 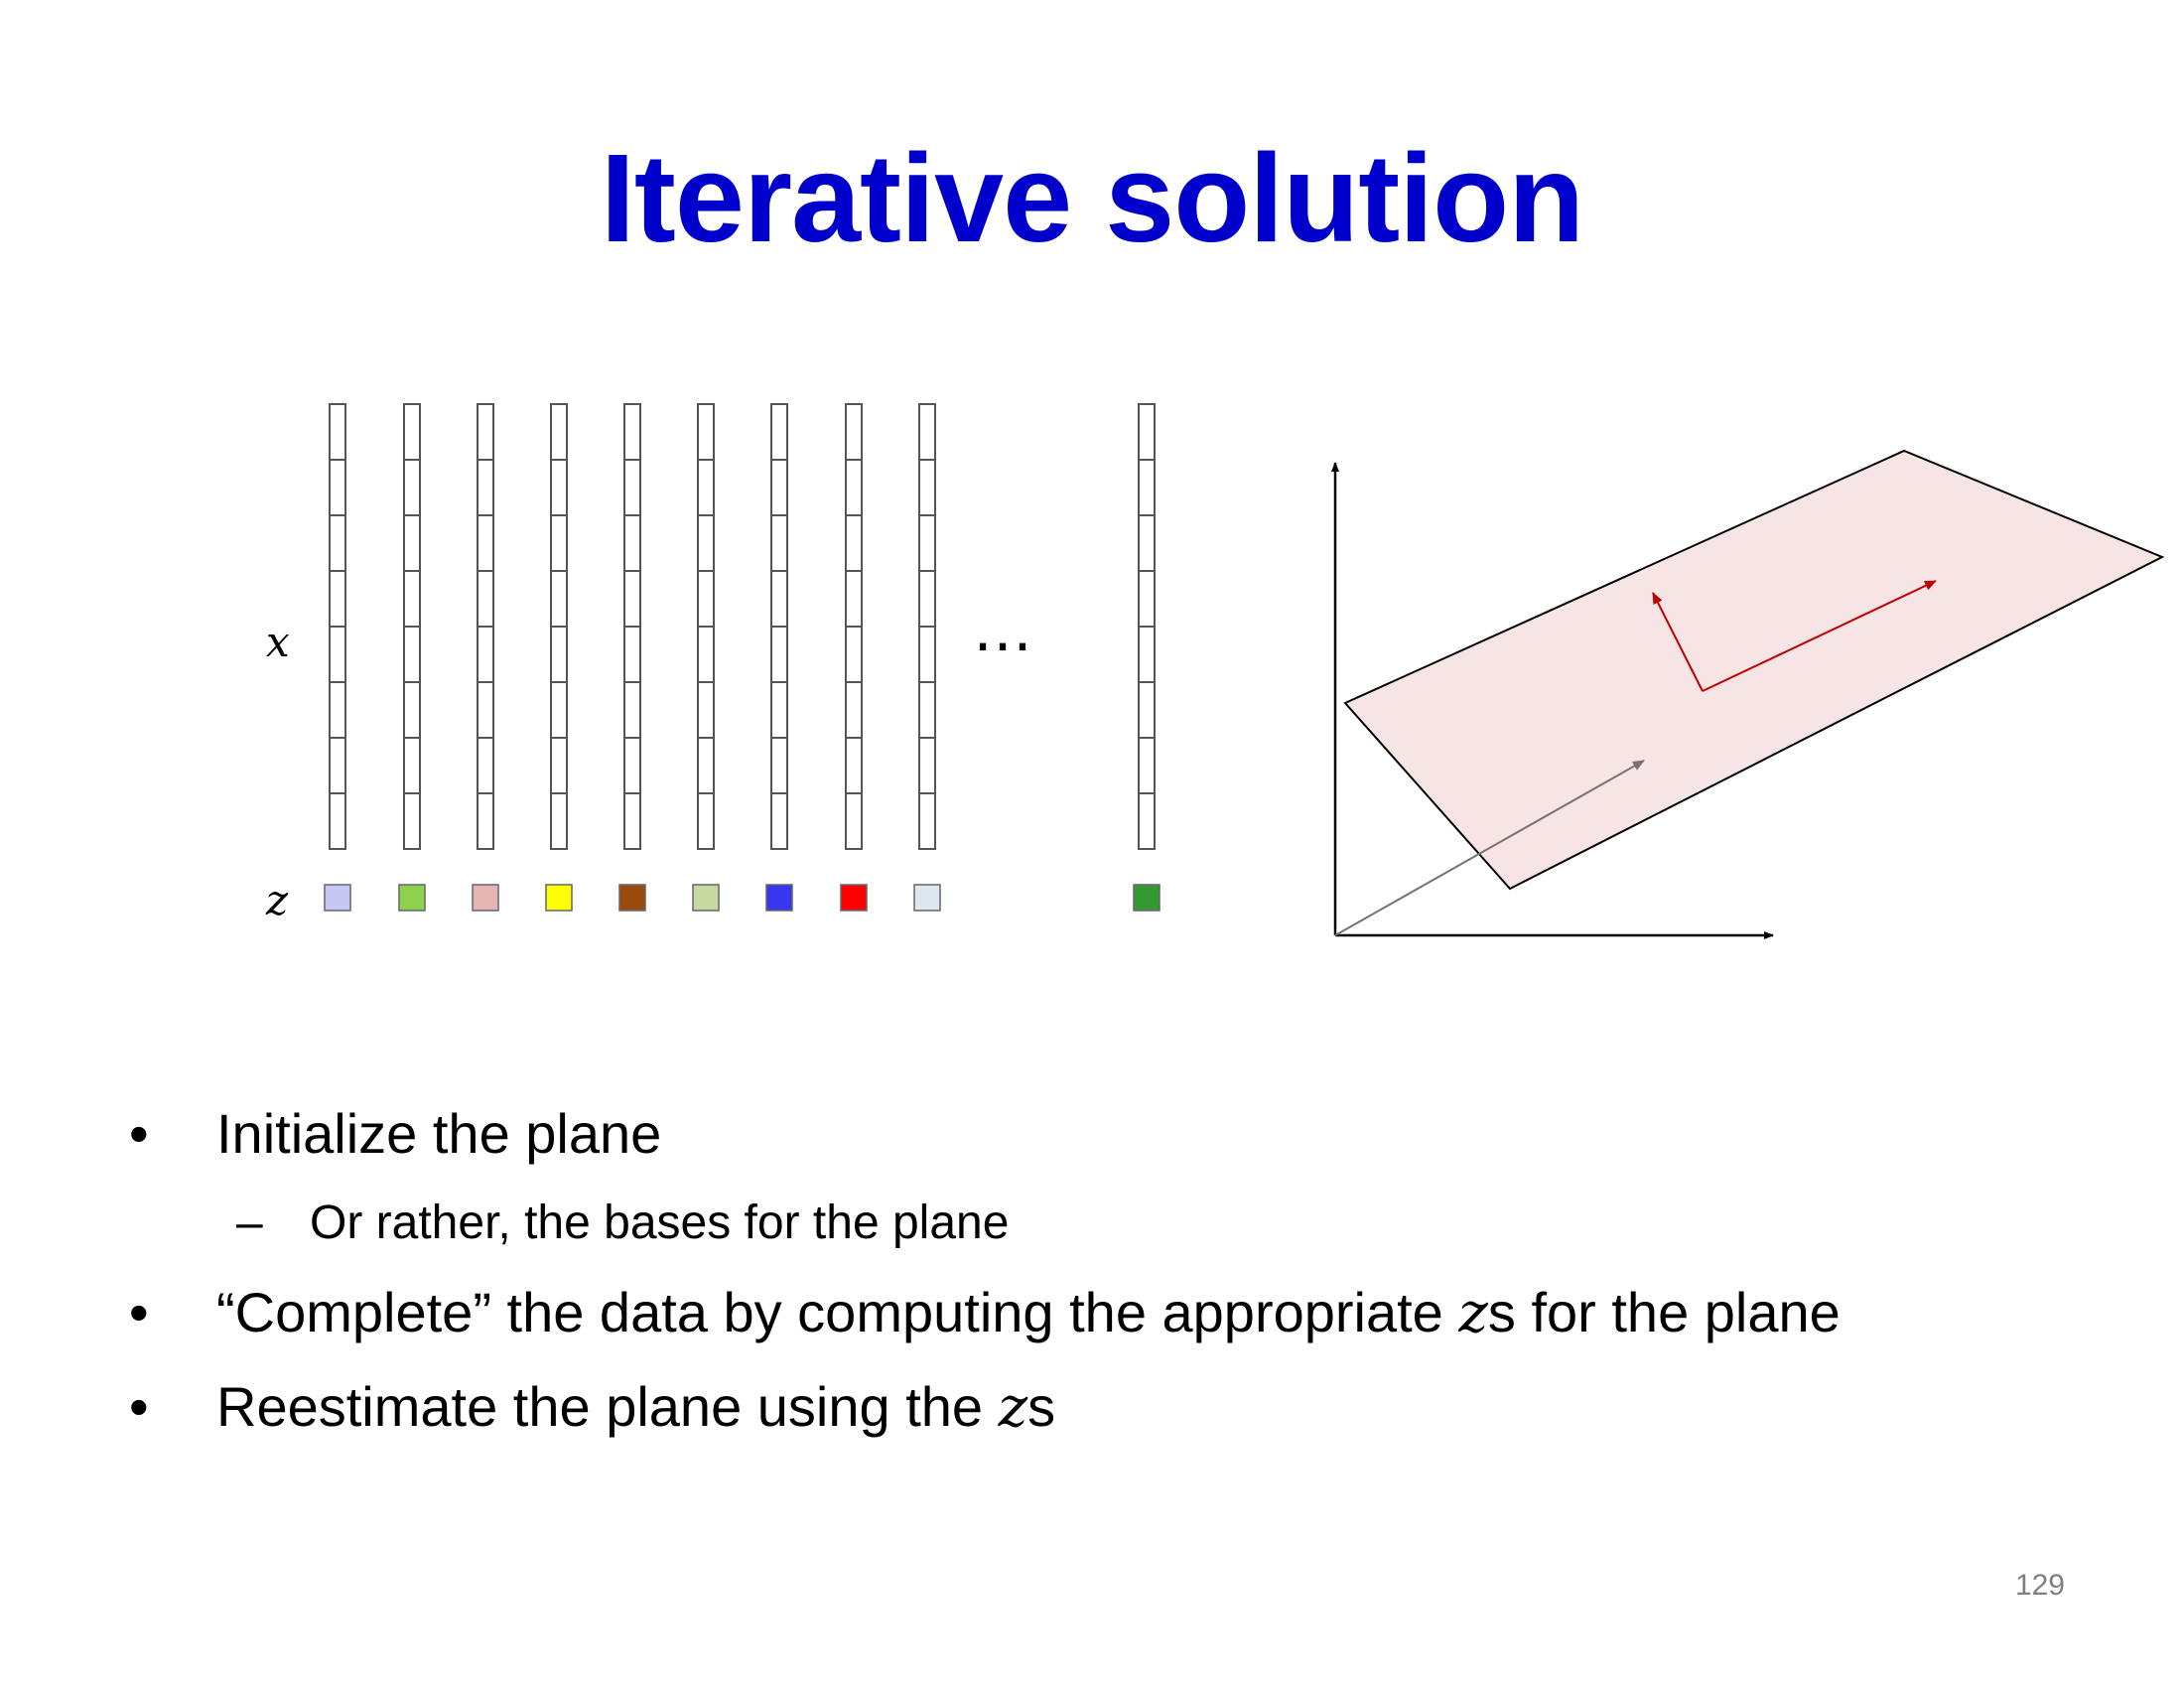 What do you see at coordinates (249, 1222) in the screenshot?
I see `dash-marker: –` at bounding box center [249, 1222].